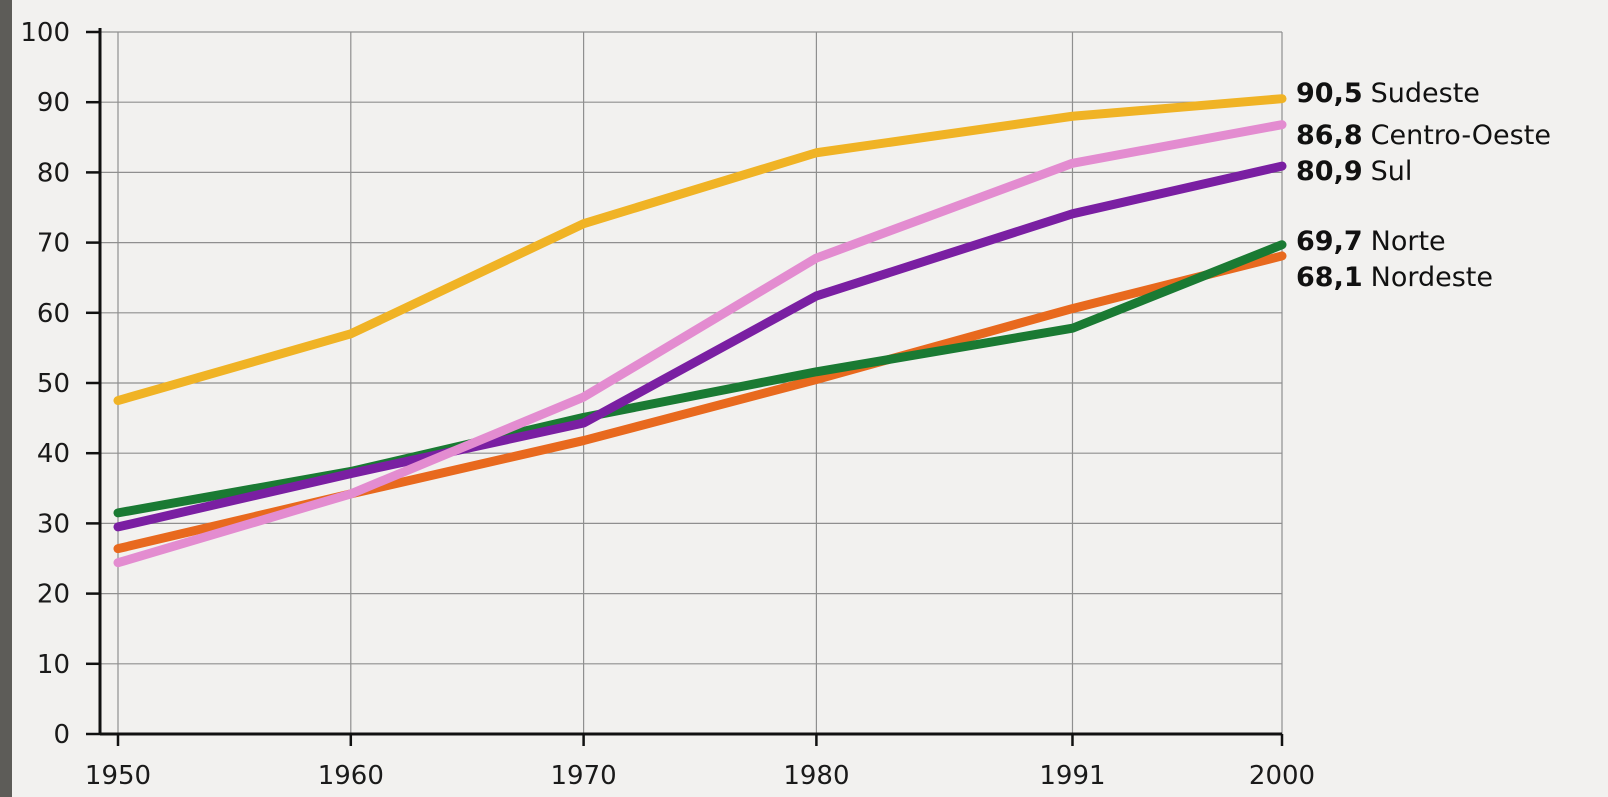  Describe the element at coordinates (118, 776) in the screenshot. I see `x-tick-label-1950: 1950` at that location.